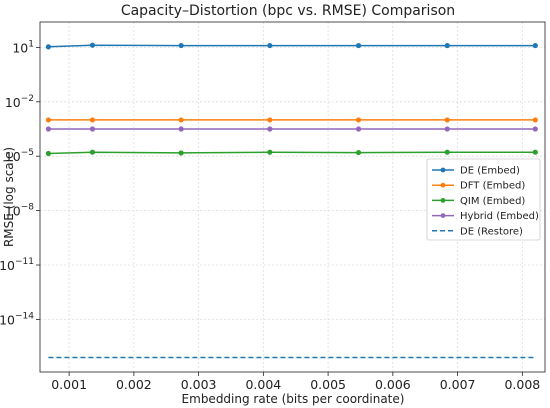 This screenshot has height=408, width=550. What do you see at coordinates (19, 211) in the screenshot?
I see `y-tick-label: 10⁻⁸` at bounding box center [19, 211].